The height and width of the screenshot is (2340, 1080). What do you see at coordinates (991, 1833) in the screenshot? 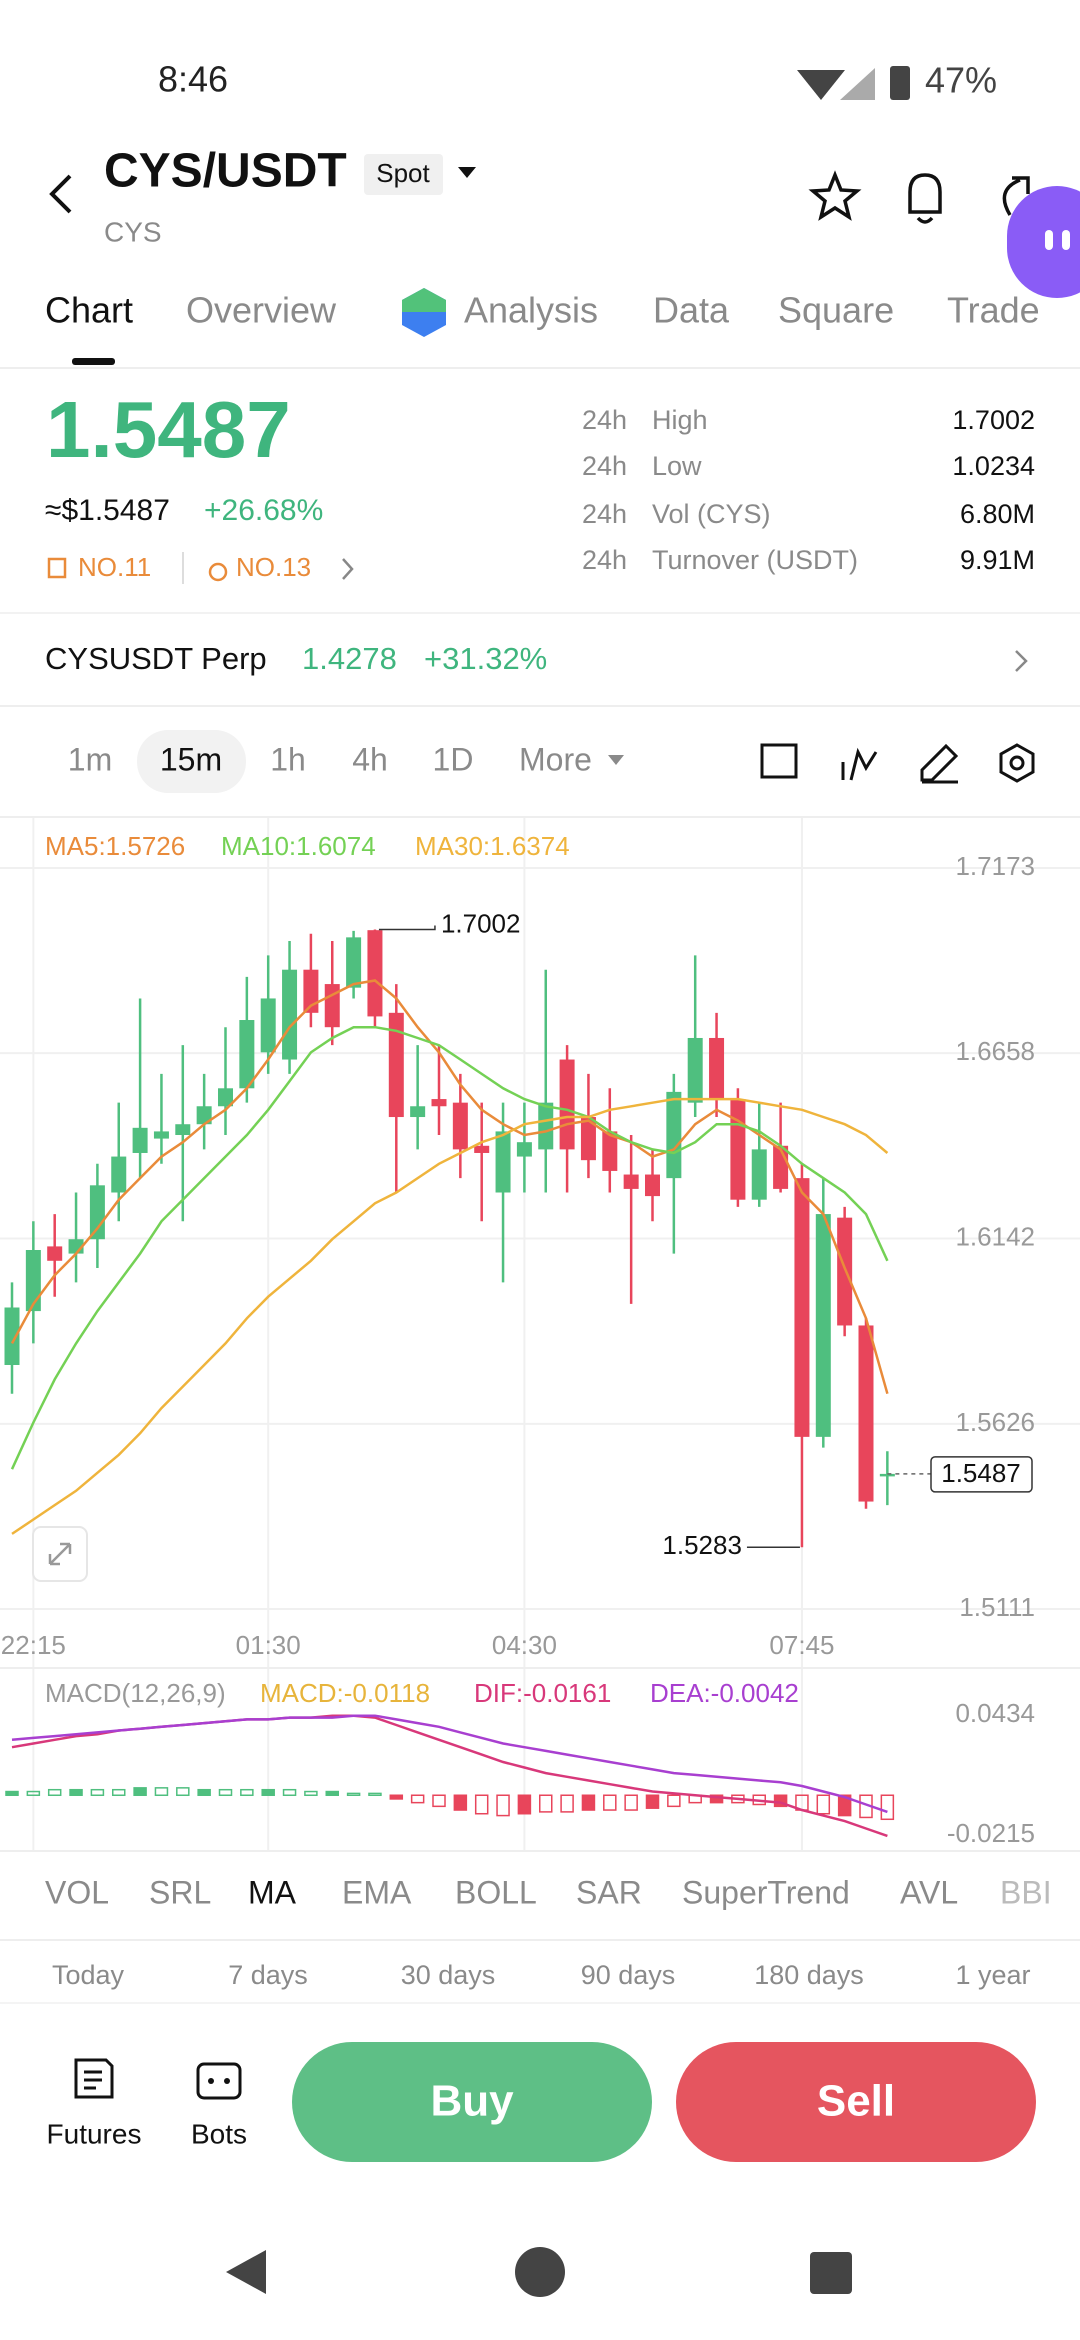
I see `y-tick-label: -0.0215` at bounding box center [991, 1833].